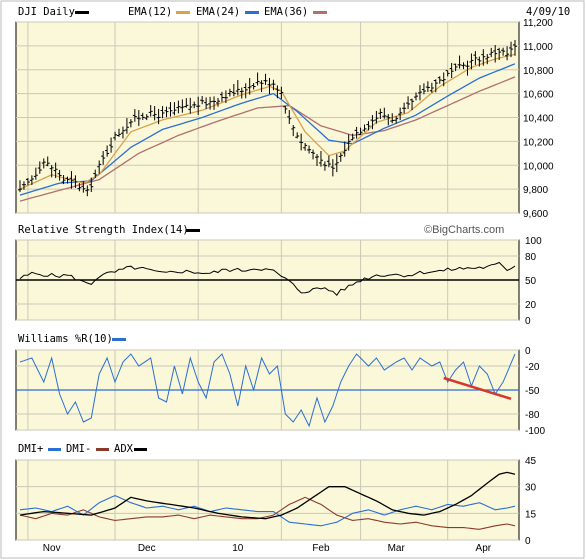 The height and width of the screenshot is (560, 586). Describe the element at coordinates (147, 548) in the screenshot. I see `x-axis-label: Dec` at that location.